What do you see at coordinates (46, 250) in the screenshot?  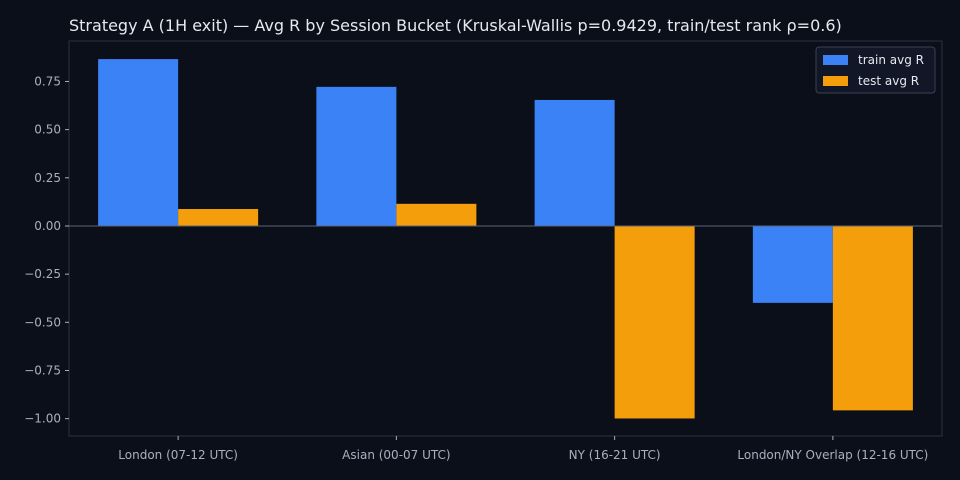 I see `y-axis: 0.75 0.50 0.25 0.00 −0.25 −0.50 −0.75 −1.00` at bounding box center [46, 250].